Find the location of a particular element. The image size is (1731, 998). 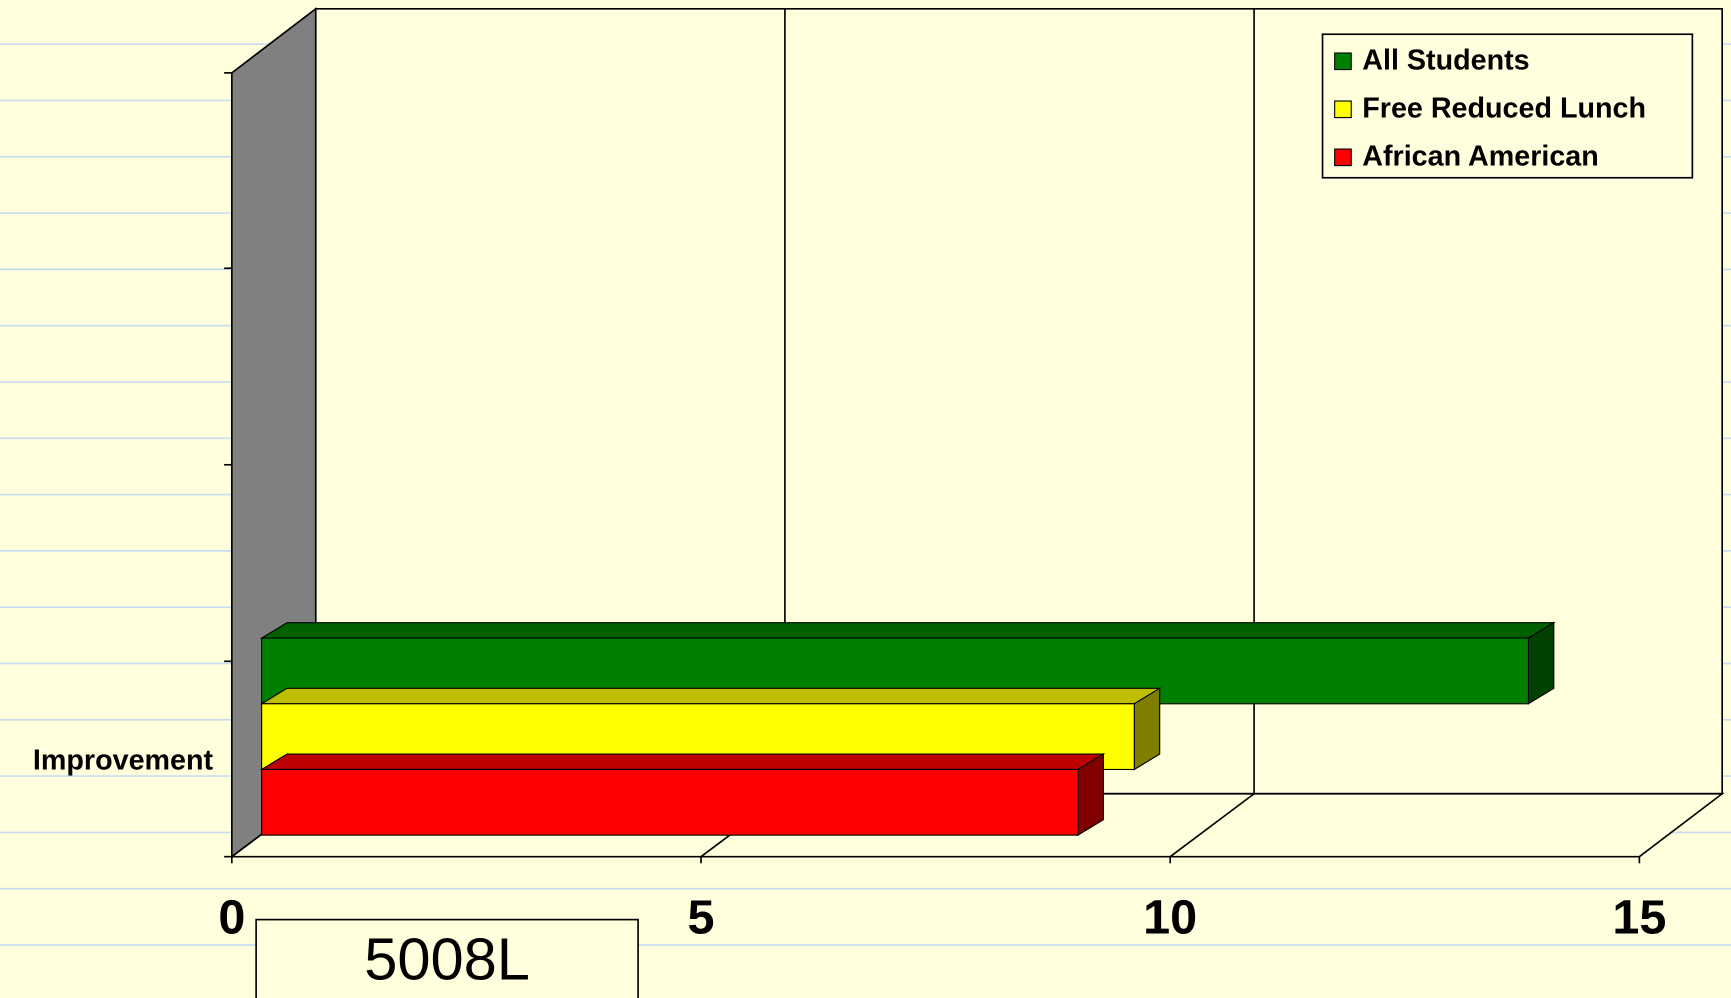

annotation: 5008L is located at coordinates (447, 959).